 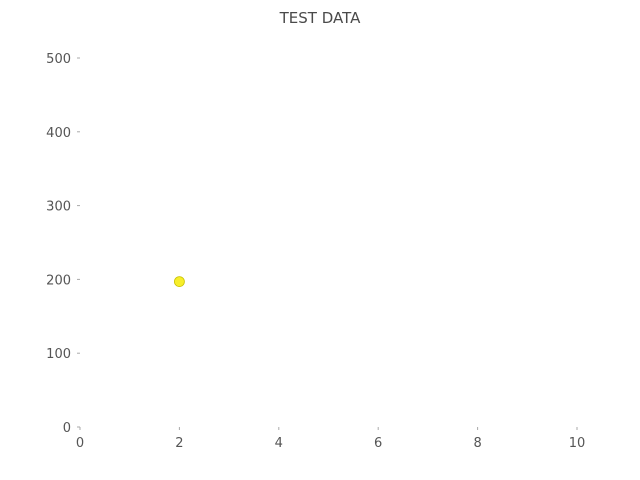 What do you see at coordinates (58, 59) in the screenshot?
I see `y-tick-label: 500` at bounding box center [58, 59].